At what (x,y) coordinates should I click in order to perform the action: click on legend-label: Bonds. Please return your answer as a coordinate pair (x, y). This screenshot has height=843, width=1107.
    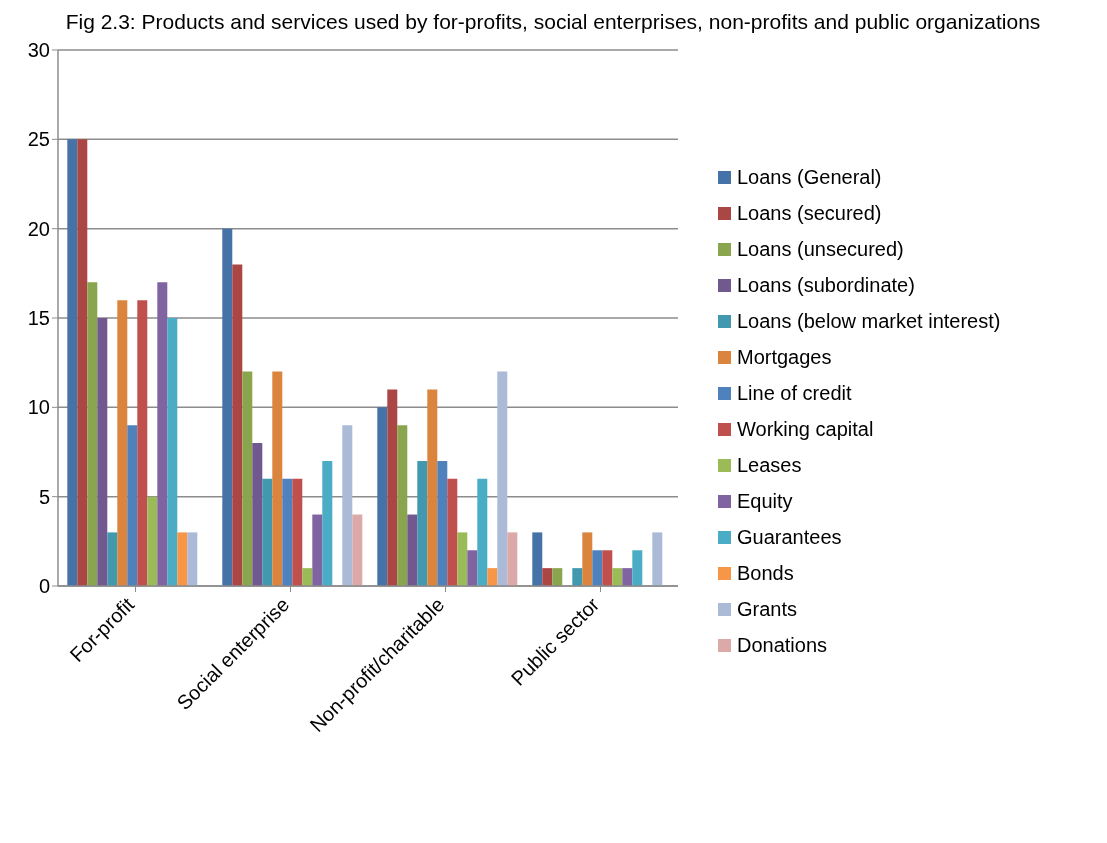
    Looking at the image, I should click on (765, 573).